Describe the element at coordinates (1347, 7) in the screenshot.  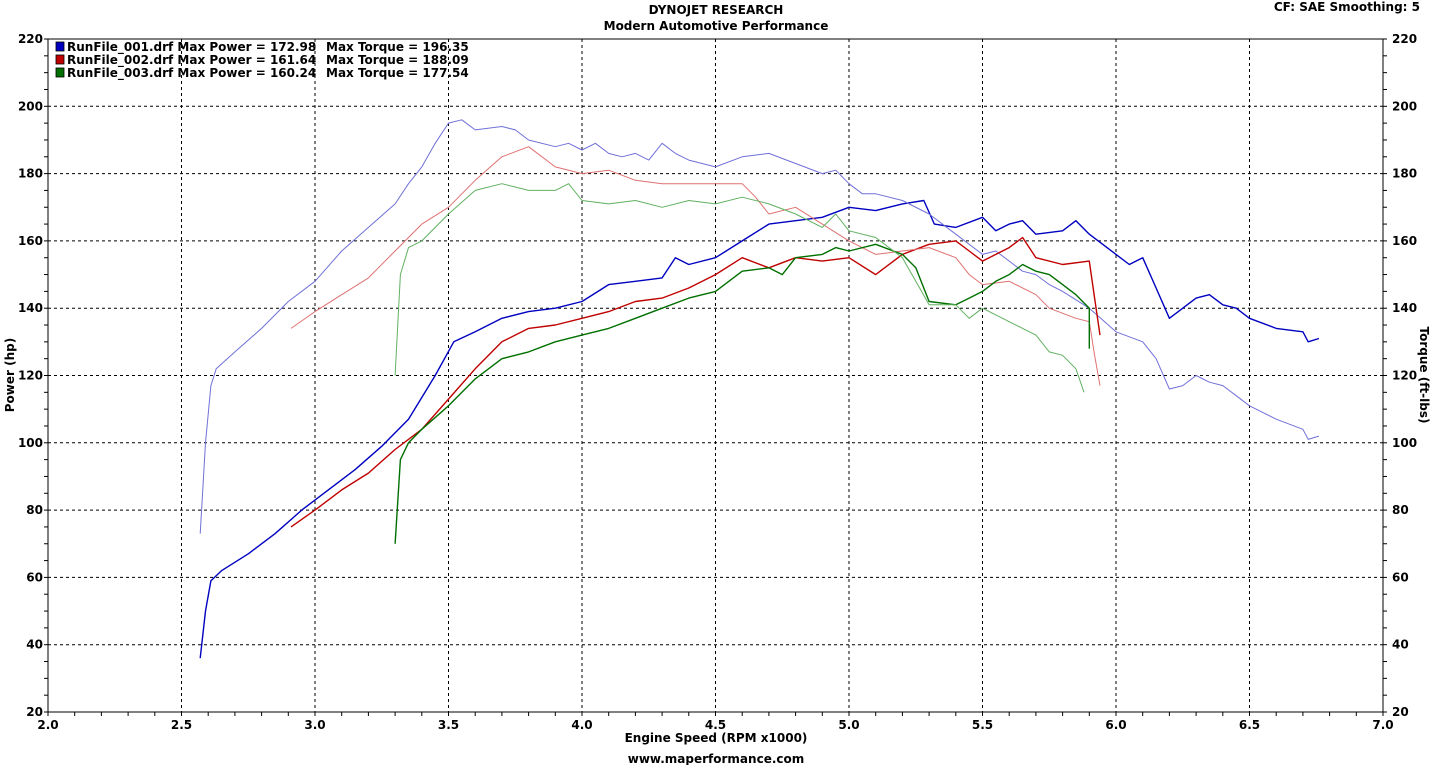
I see `settings-label: CF: SAE Smoothing: 5` at that location.